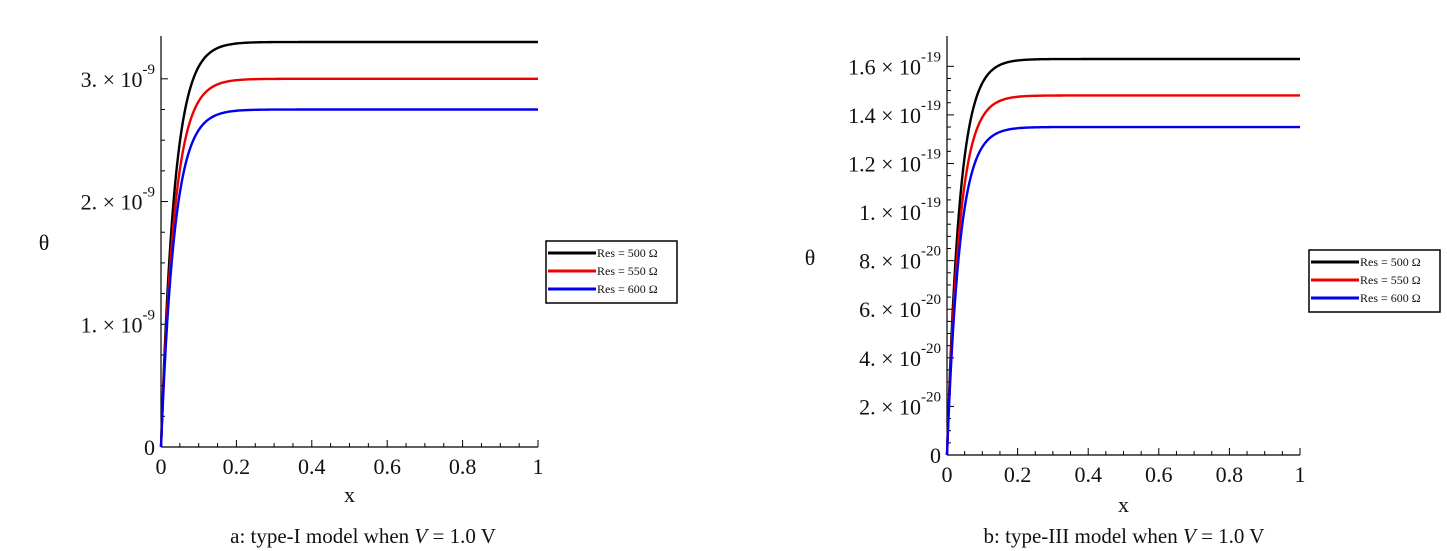 This screenshot has height=551, width=1447. Describe the element at coordinates (894, 161) in the screenshot. I see `y-tick-label: 1.2 × 10⁻¹⁹` at that location.